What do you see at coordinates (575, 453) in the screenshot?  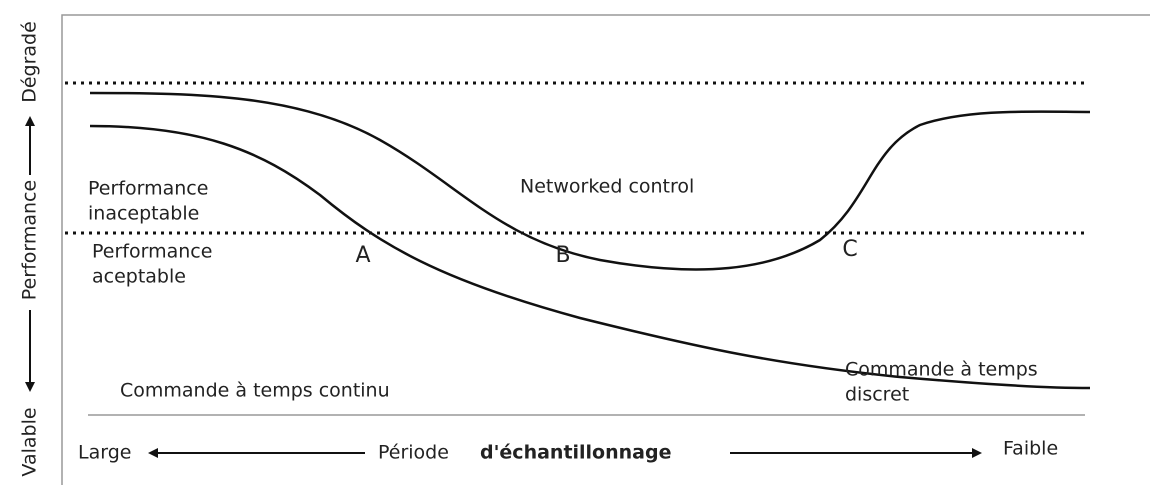 I see `x-label-bold: d'échantillonnage` at bounding box center [575, 453].